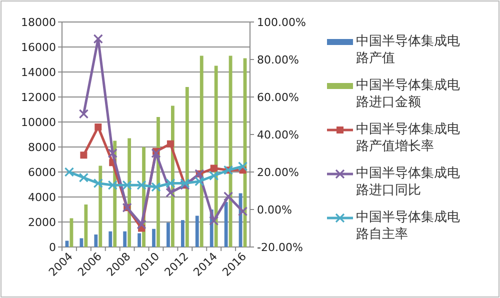  I want to click on y-tick-label: 16000, so click(38, 47).